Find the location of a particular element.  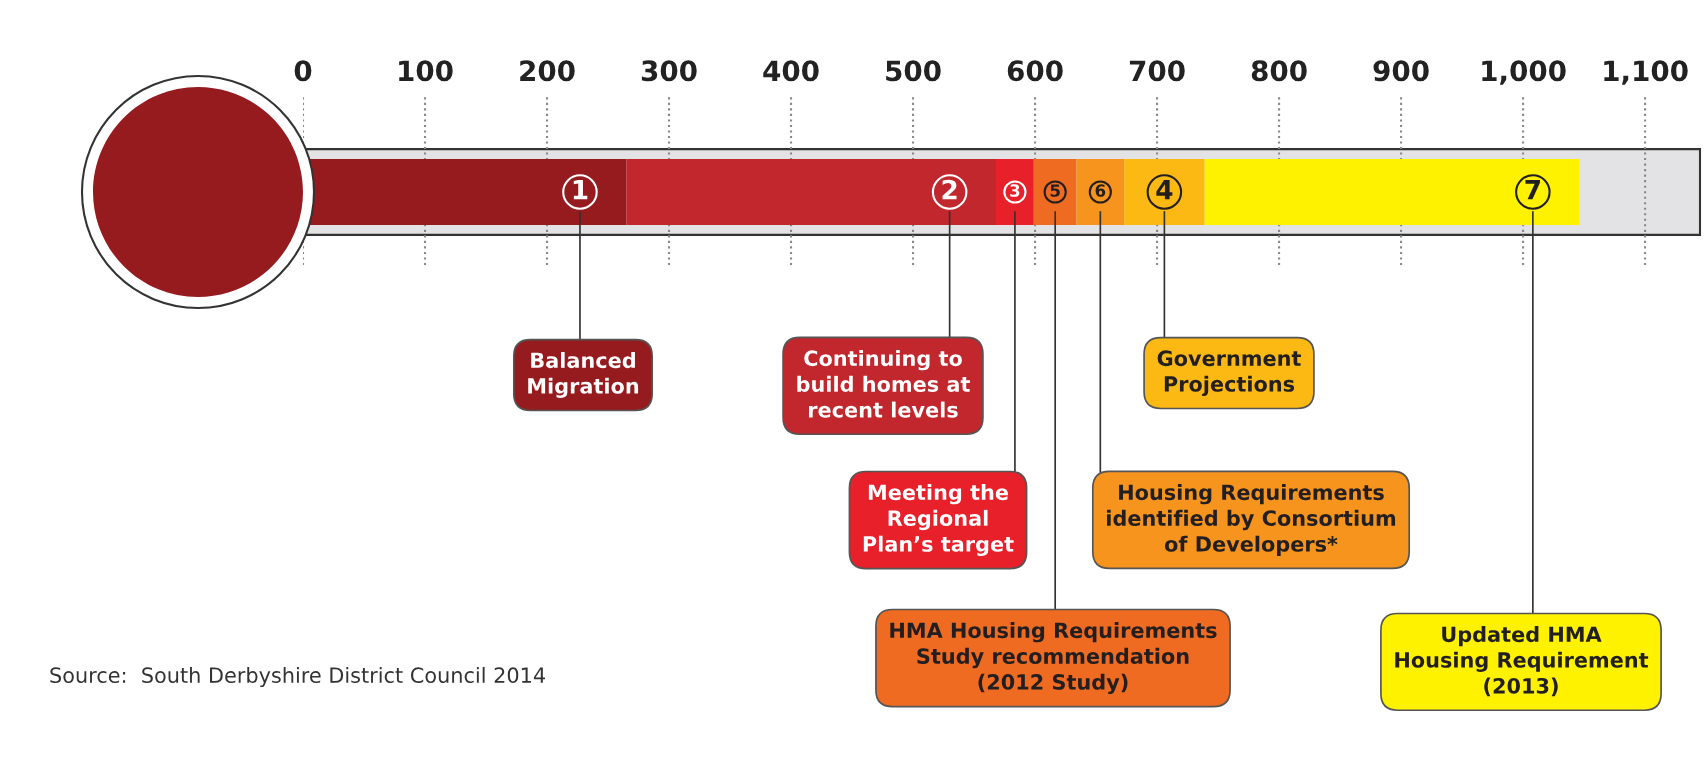

text: Housing Requirements identified by Consortium of Developers* is located at coordinates (1251, 520).